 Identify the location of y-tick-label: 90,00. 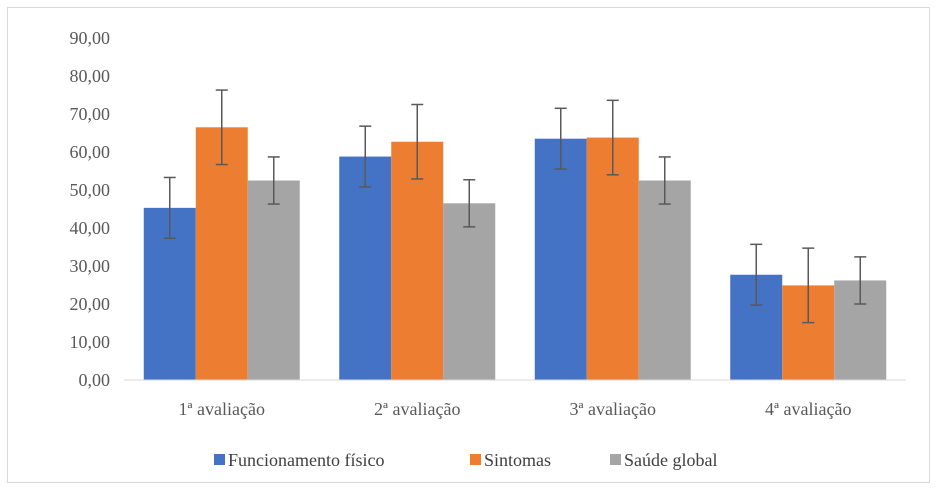
(90, 38).